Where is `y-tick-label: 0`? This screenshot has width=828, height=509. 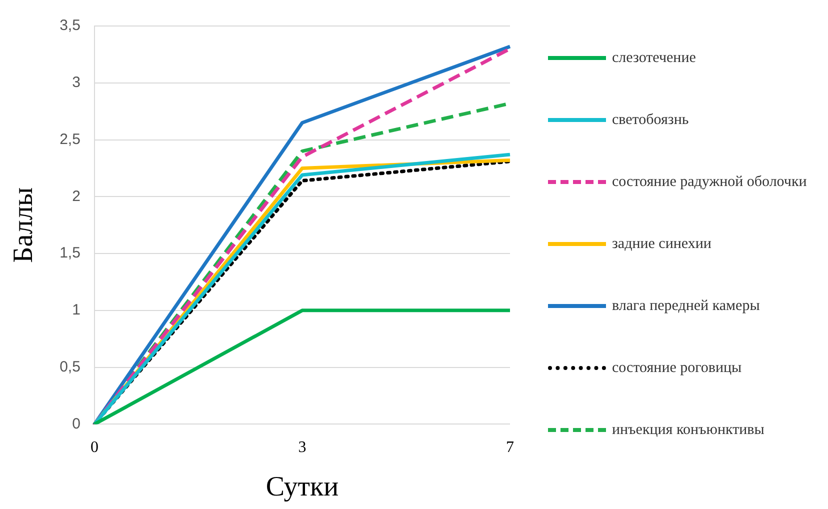 y-tick-label: 0 is located at coordinates (76, 423).